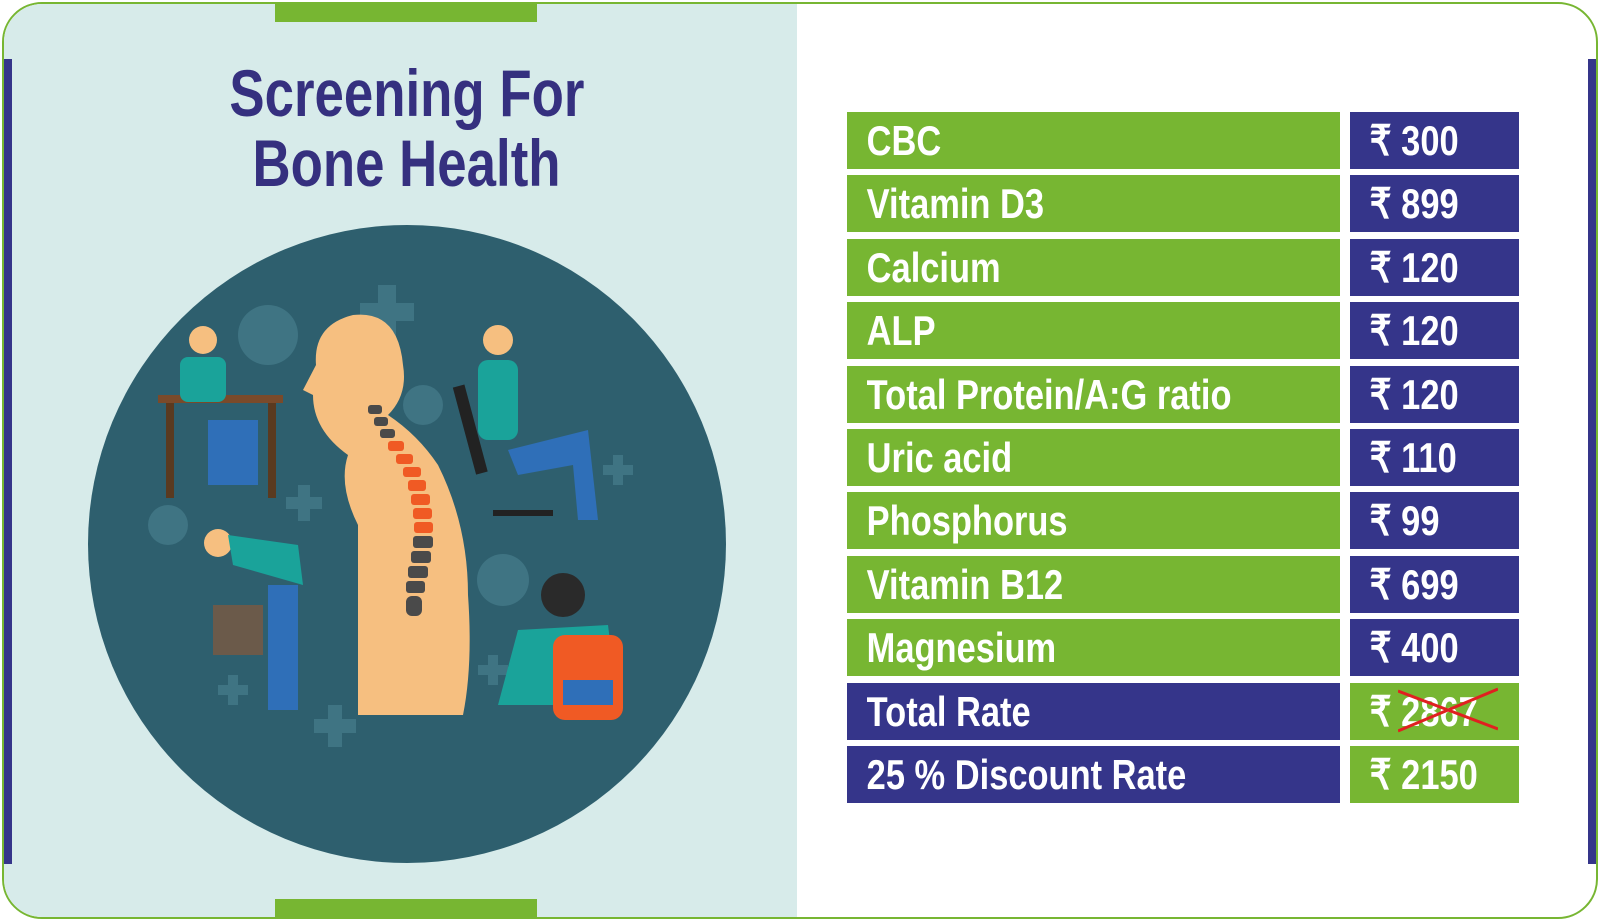 The width and height of the screenshot is (1600, 921). I want to click on page-title: Screening For Bone Health, so click(407, 128).